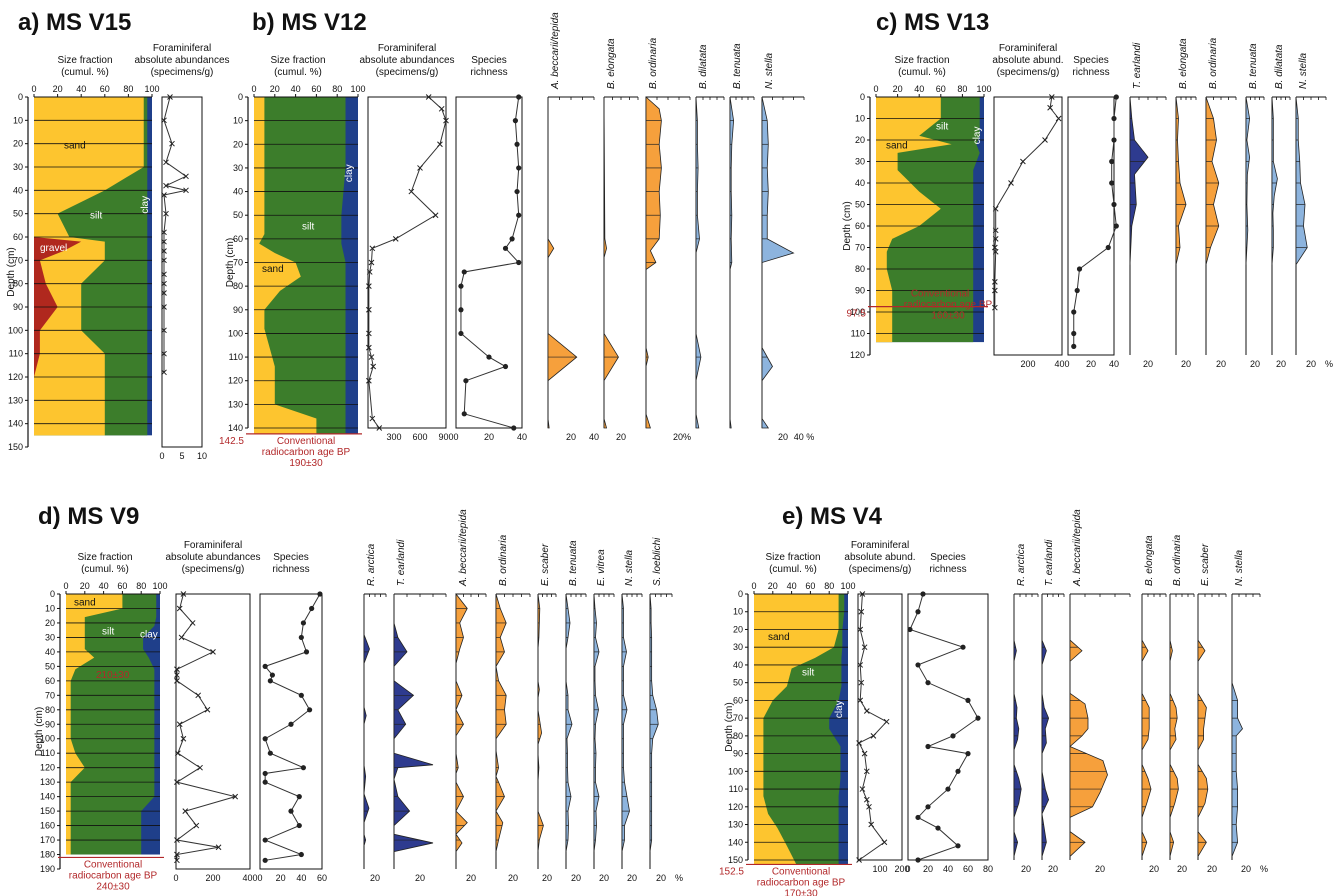 The height and width of the screenshot is (896, 1344). What do you see at coordinates (104, 586) in the screenshot?
I see `size-fraction-tick: 40` at bounding box center [104, 586].